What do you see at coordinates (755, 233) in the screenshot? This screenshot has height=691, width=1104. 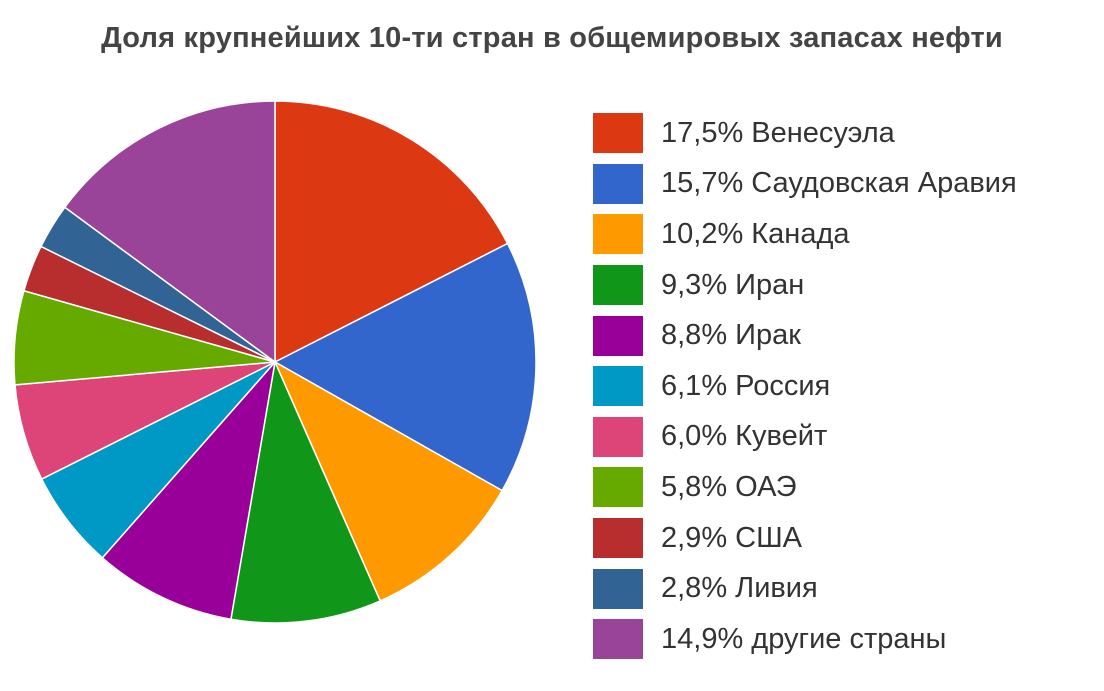 I see `legend-label: 10,2% Канада` at bounding box center [755, 233].